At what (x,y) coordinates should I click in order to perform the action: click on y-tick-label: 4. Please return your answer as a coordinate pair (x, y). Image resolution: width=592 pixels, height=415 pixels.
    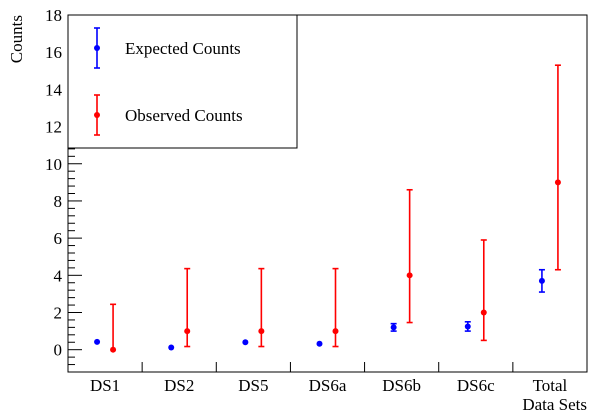
    Looking at the image, I should click on (58, 275).